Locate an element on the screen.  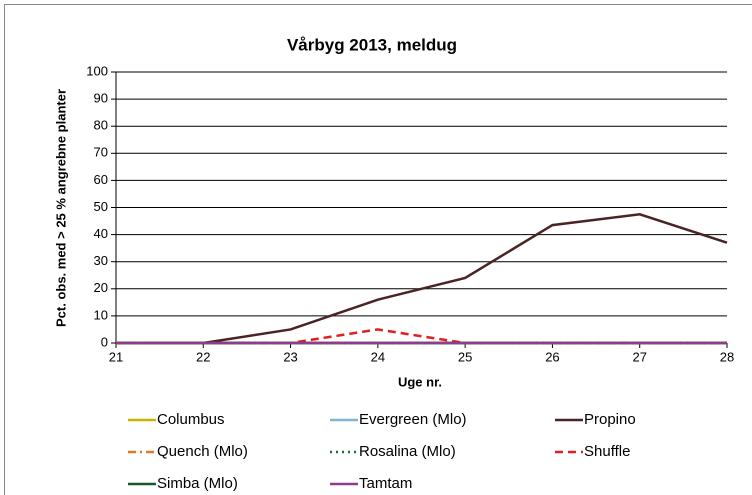
y-tick-label: 80 is located at coordinates (101, 125).